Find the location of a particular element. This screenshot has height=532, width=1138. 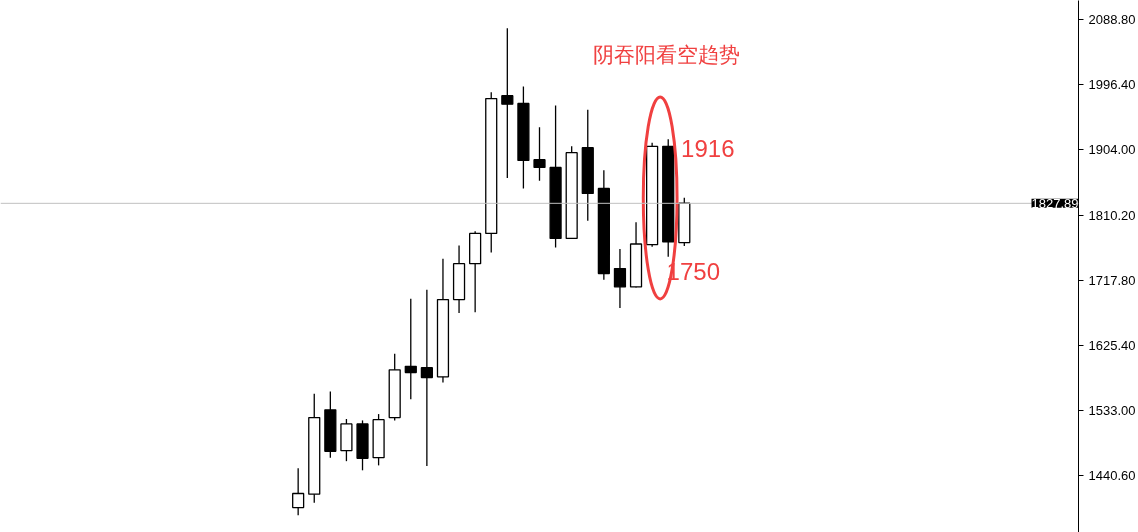

annotation: 1916 is located at coordinates (708, 149).